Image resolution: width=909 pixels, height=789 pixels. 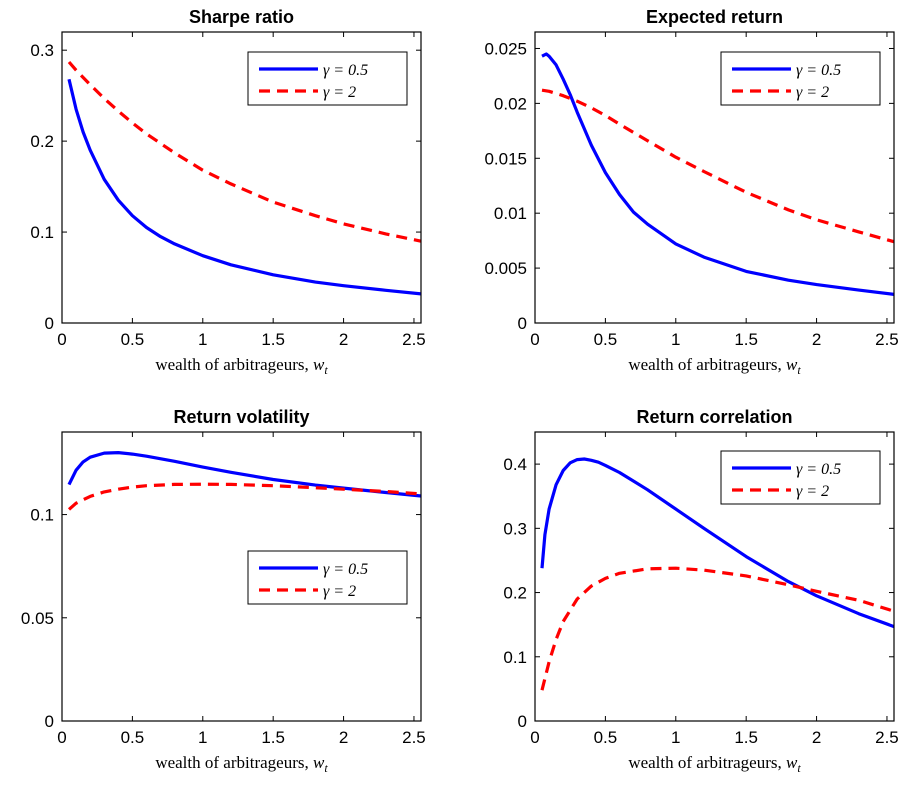 I want to click on chart-title: Return correlation, so click(x=714, y=417).